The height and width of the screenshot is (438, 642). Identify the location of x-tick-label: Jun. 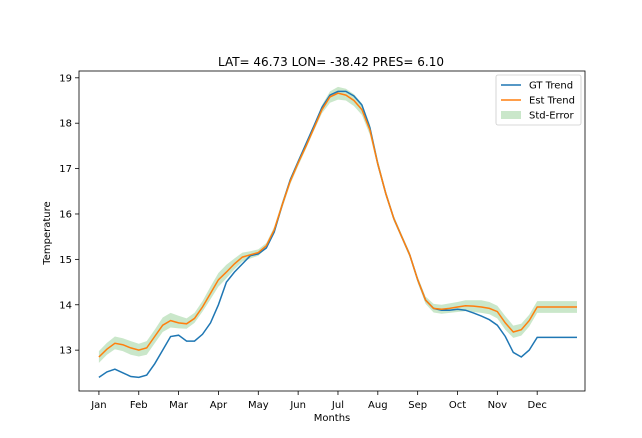
(297, 405).